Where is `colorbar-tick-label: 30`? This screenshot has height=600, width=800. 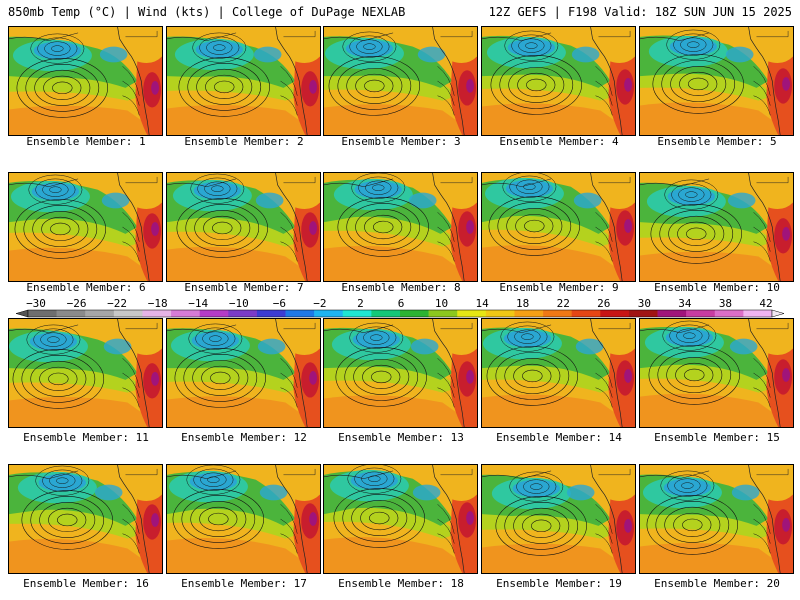 colorbar-tick-label: 30 is located at coordinates (644, 304).